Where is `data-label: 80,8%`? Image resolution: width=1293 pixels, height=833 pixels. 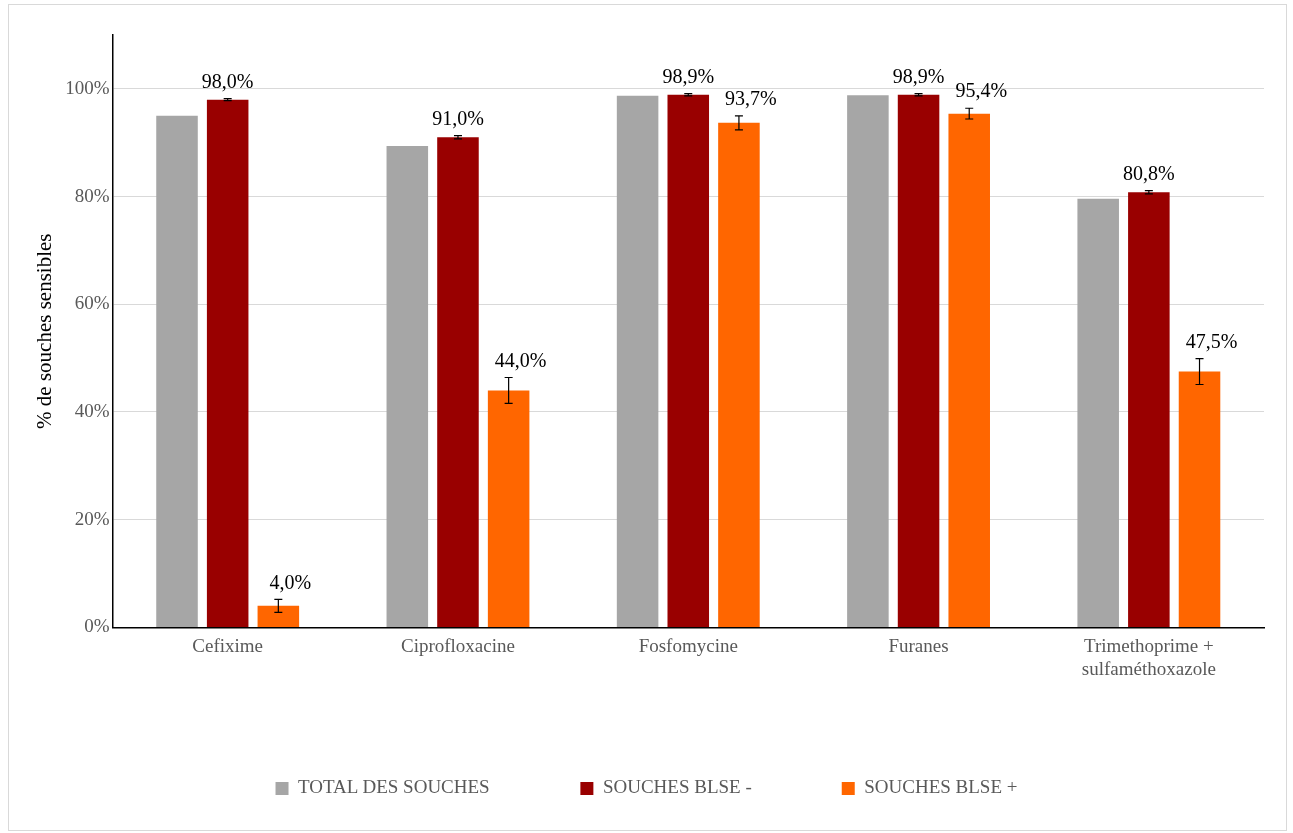
data-label: 80,8% is located at coordinates (1149, 172).